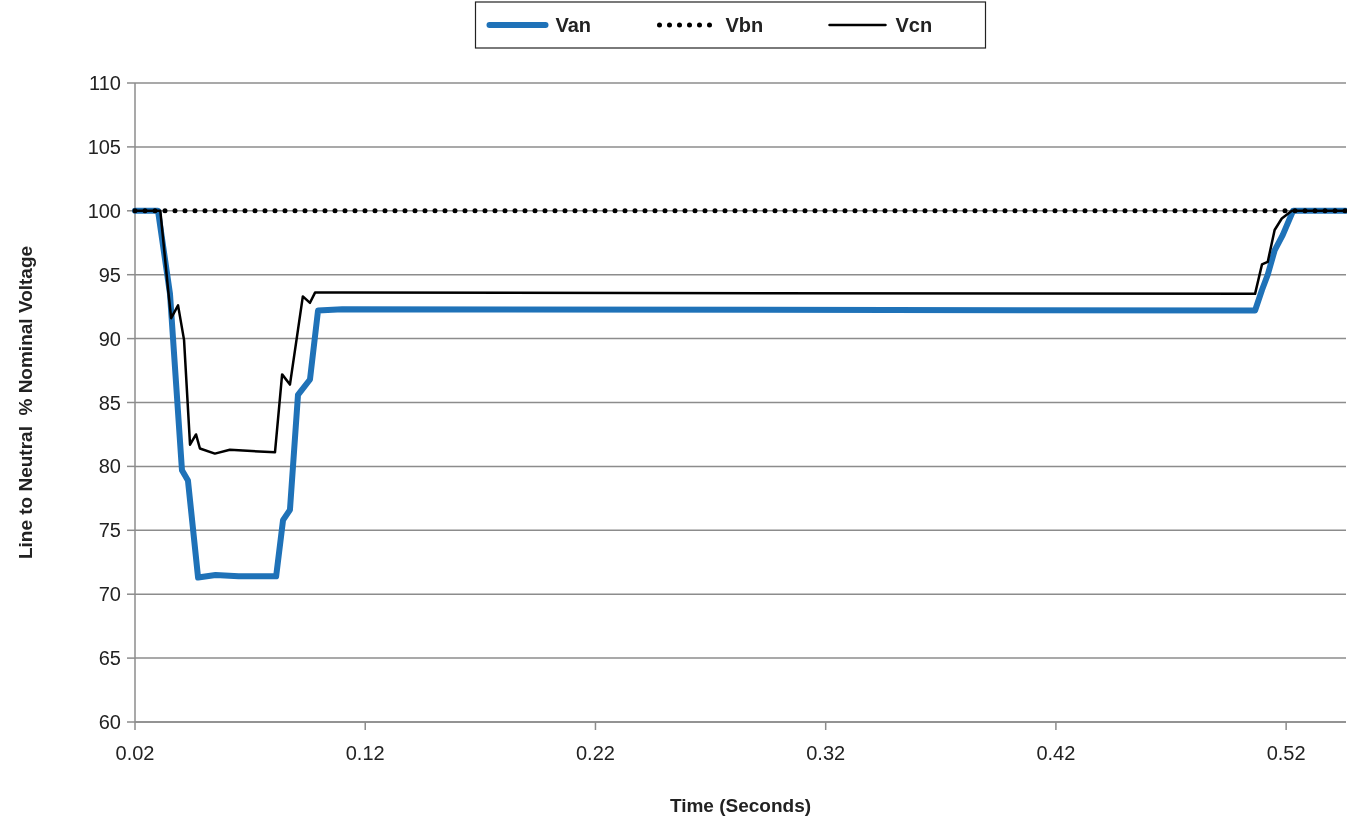 Image resolution: width=1347 pixels, height=826 pixels. What do you see at coordinates (135, 753) in the screenshot?
I see `x-tick-label: 0.02` at bounding box center [135, 753].